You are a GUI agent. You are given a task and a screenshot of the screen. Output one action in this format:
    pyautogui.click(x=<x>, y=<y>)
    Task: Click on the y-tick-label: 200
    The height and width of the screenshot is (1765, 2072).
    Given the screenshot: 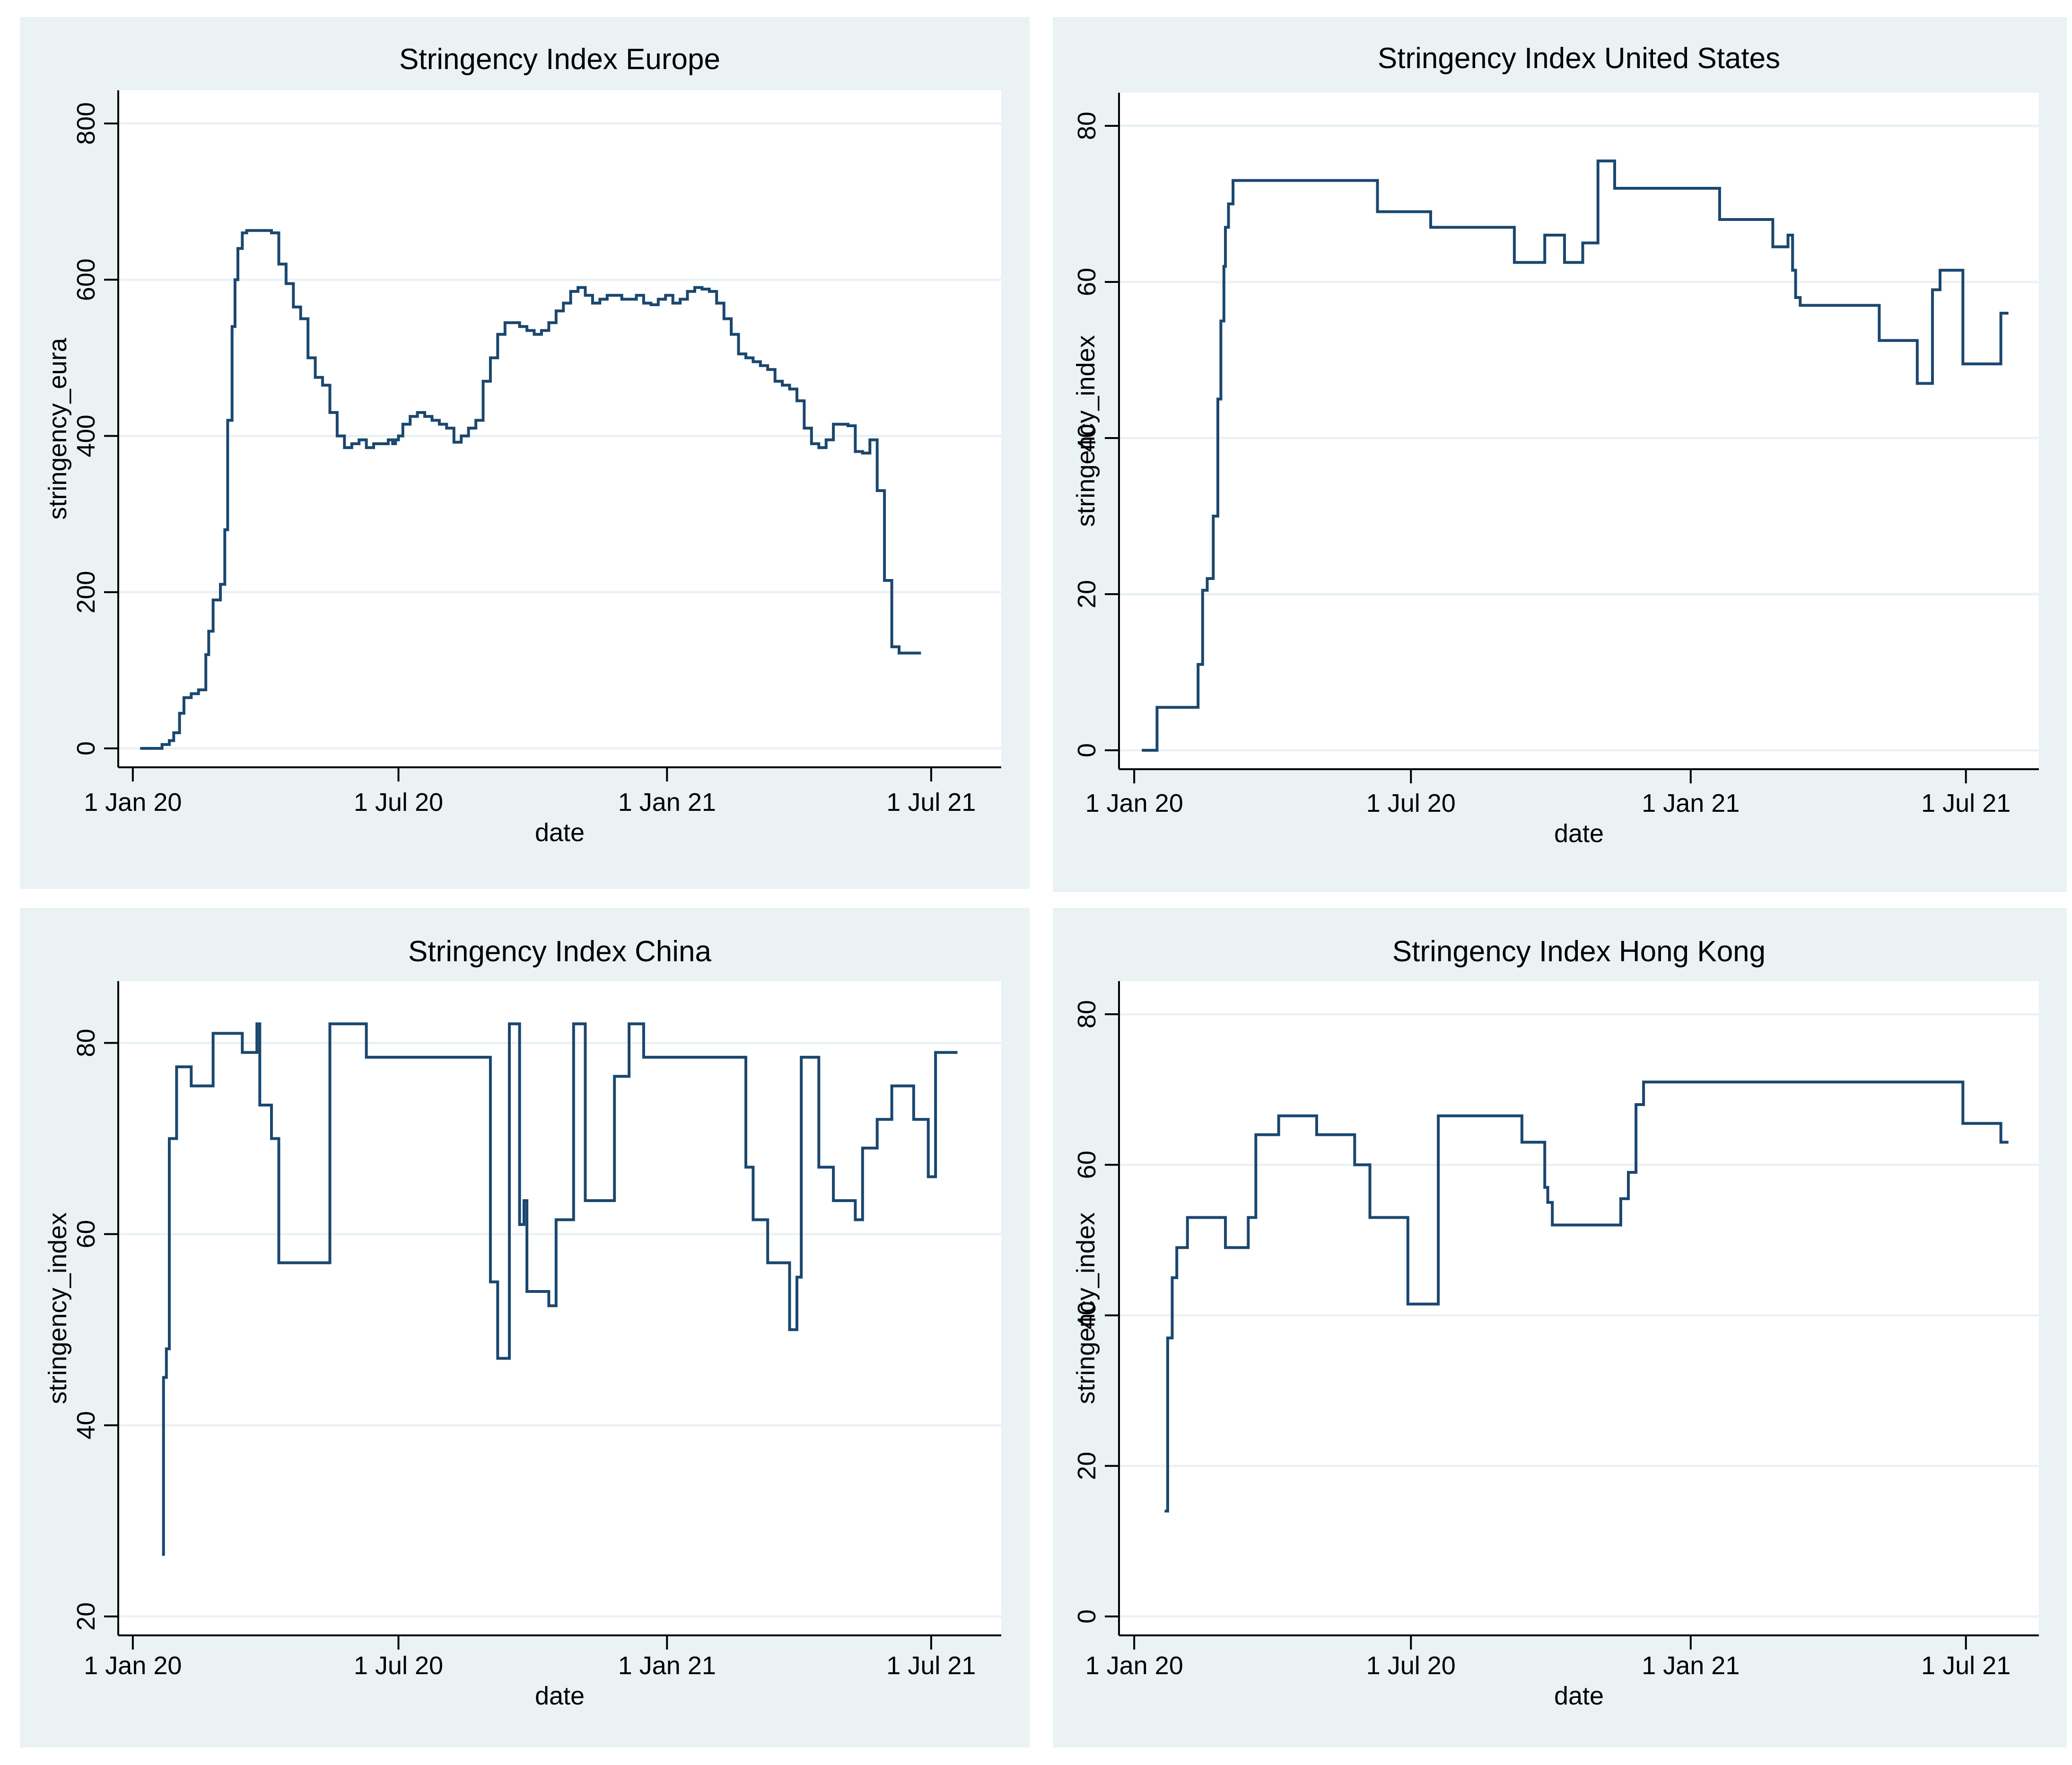 What is the action you would take?
    pyautogui.click(x=86, y=592)
    